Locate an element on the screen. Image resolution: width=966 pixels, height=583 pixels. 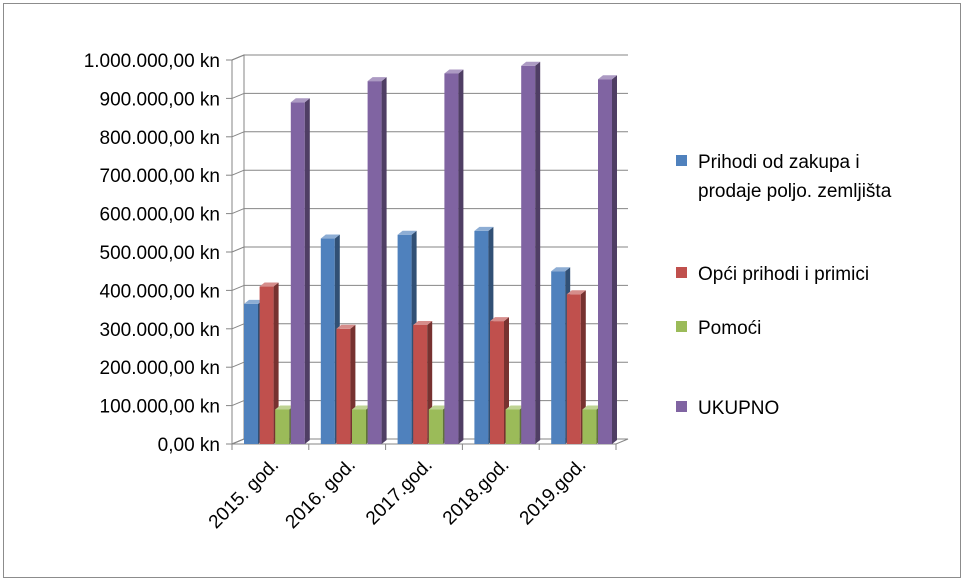
y-tick-label: 500.000,00 kn is located at coordinates (160, 253).